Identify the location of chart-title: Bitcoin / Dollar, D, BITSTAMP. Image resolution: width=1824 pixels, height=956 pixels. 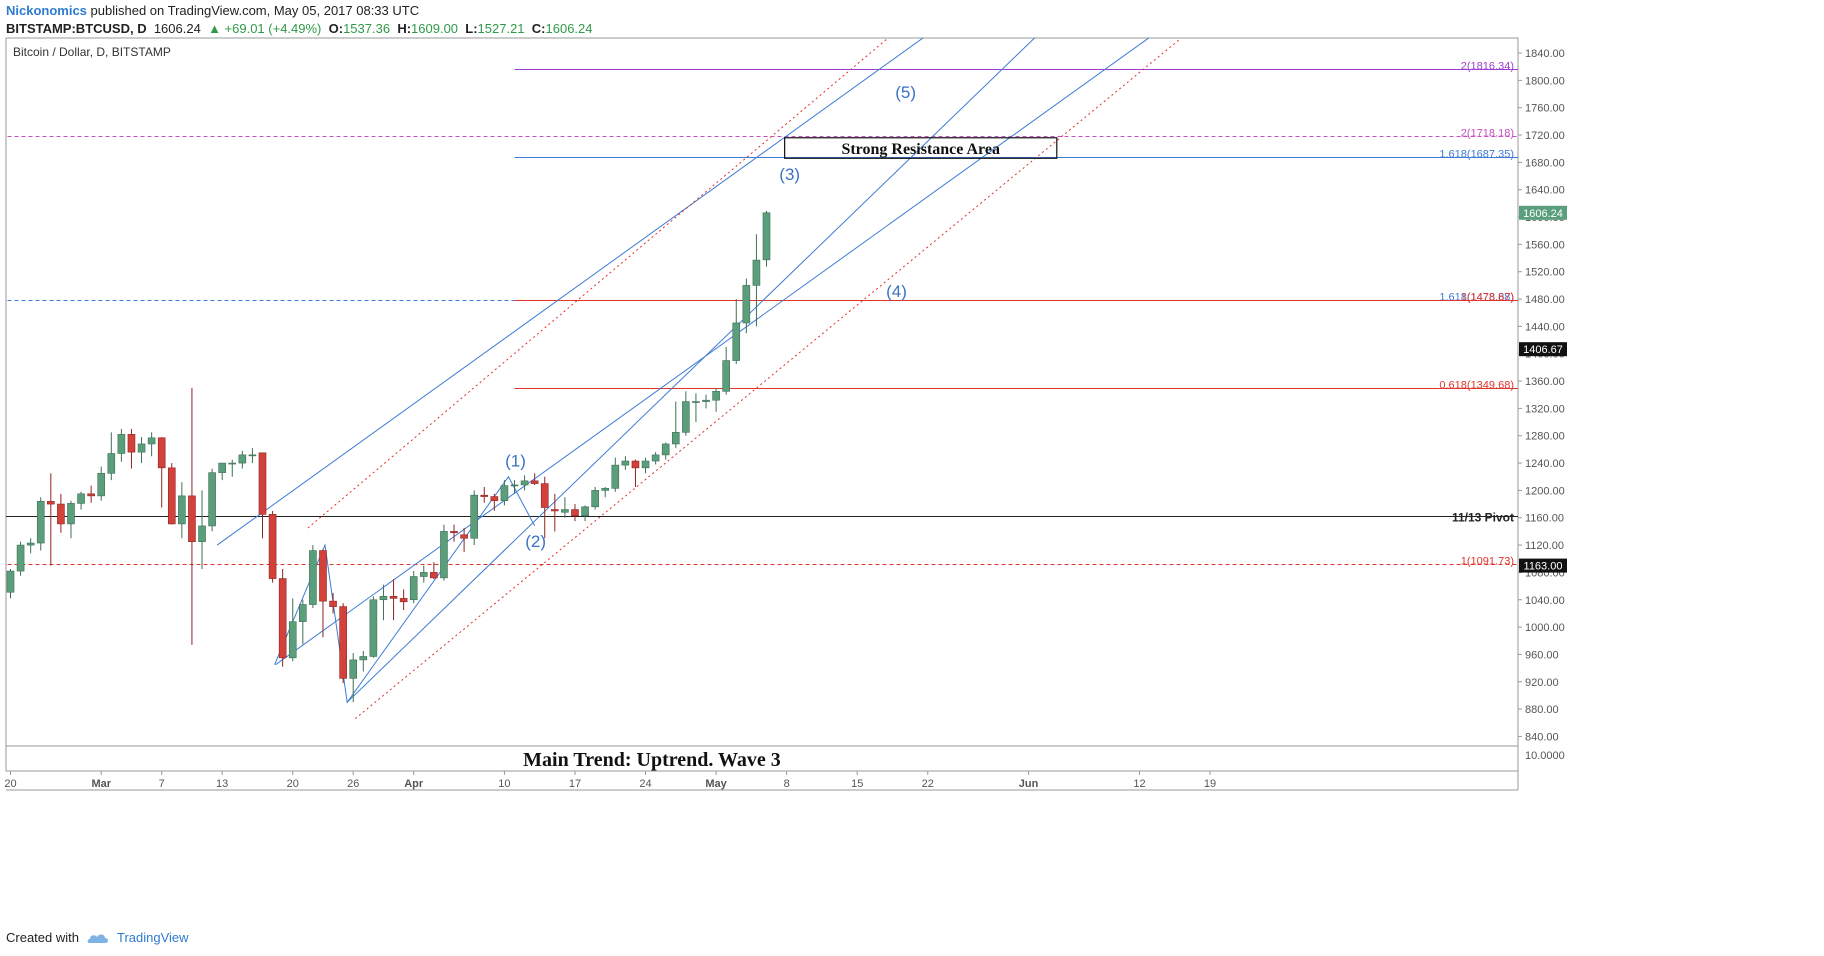
(92, 52).